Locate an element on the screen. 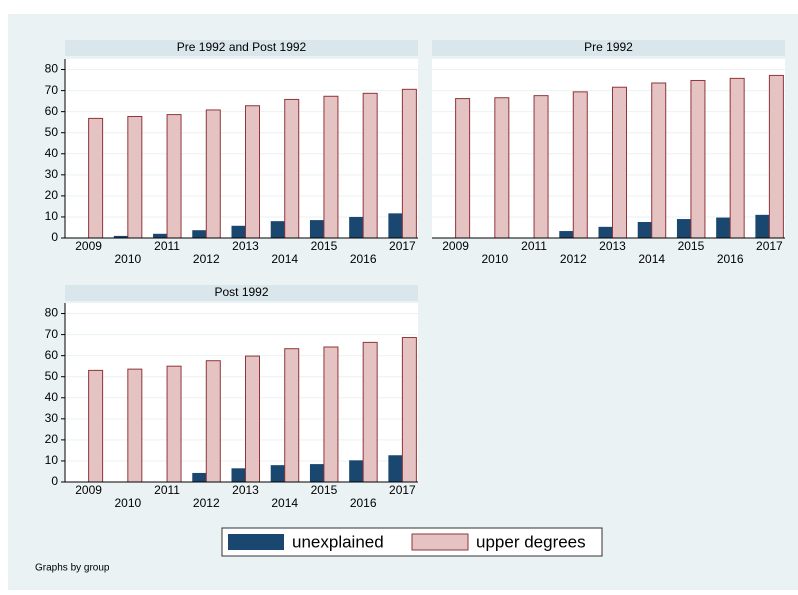 This screenshot has width=798, height=595. panel-title: Pre 1992 and Post 1992 is located at coordinates (242, 47).